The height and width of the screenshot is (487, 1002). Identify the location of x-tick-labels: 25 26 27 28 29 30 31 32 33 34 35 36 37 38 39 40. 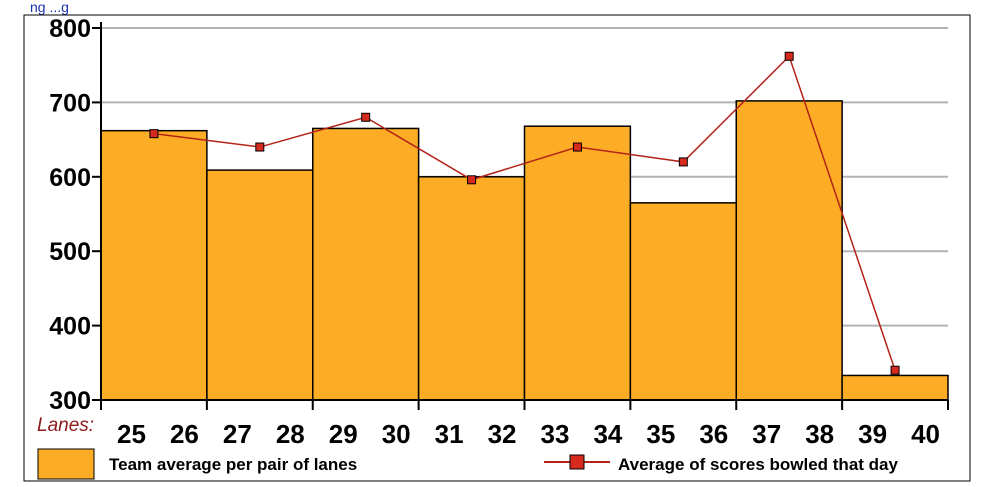
(528, 434).